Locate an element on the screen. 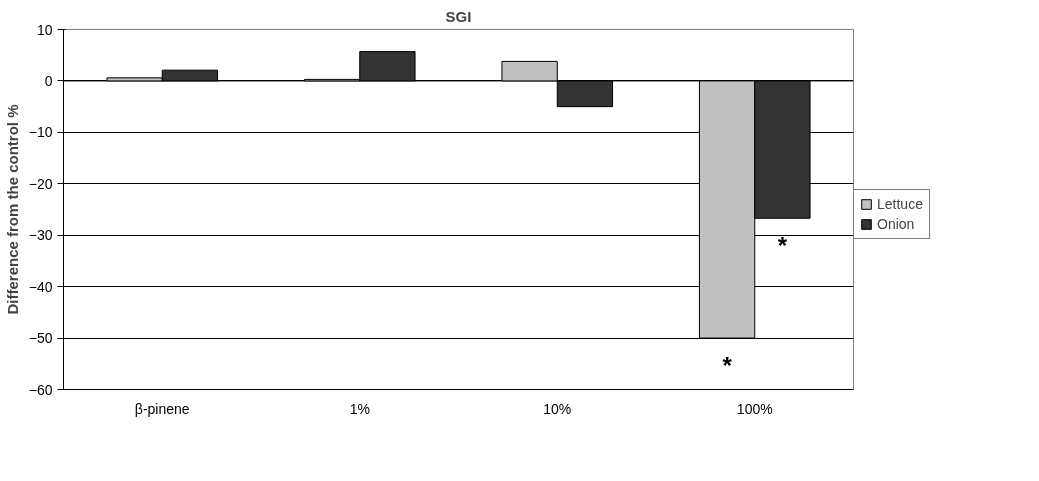 The image size is (1039, 481). y-tick-label: 0 is located at coordinates (48, 80).